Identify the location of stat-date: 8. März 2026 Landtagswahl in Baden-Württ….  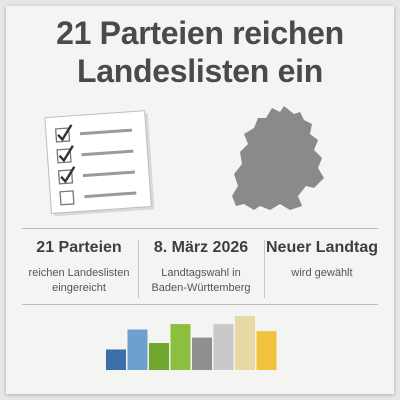
(201, 268).